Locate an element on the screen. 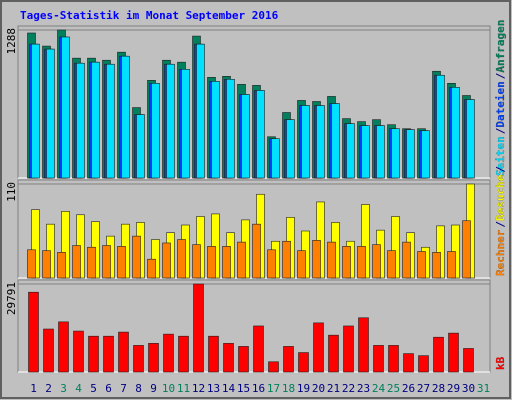 This screenshot has width=512, height=400. x-tick-label: 3 is located at coordinates (63, 388).